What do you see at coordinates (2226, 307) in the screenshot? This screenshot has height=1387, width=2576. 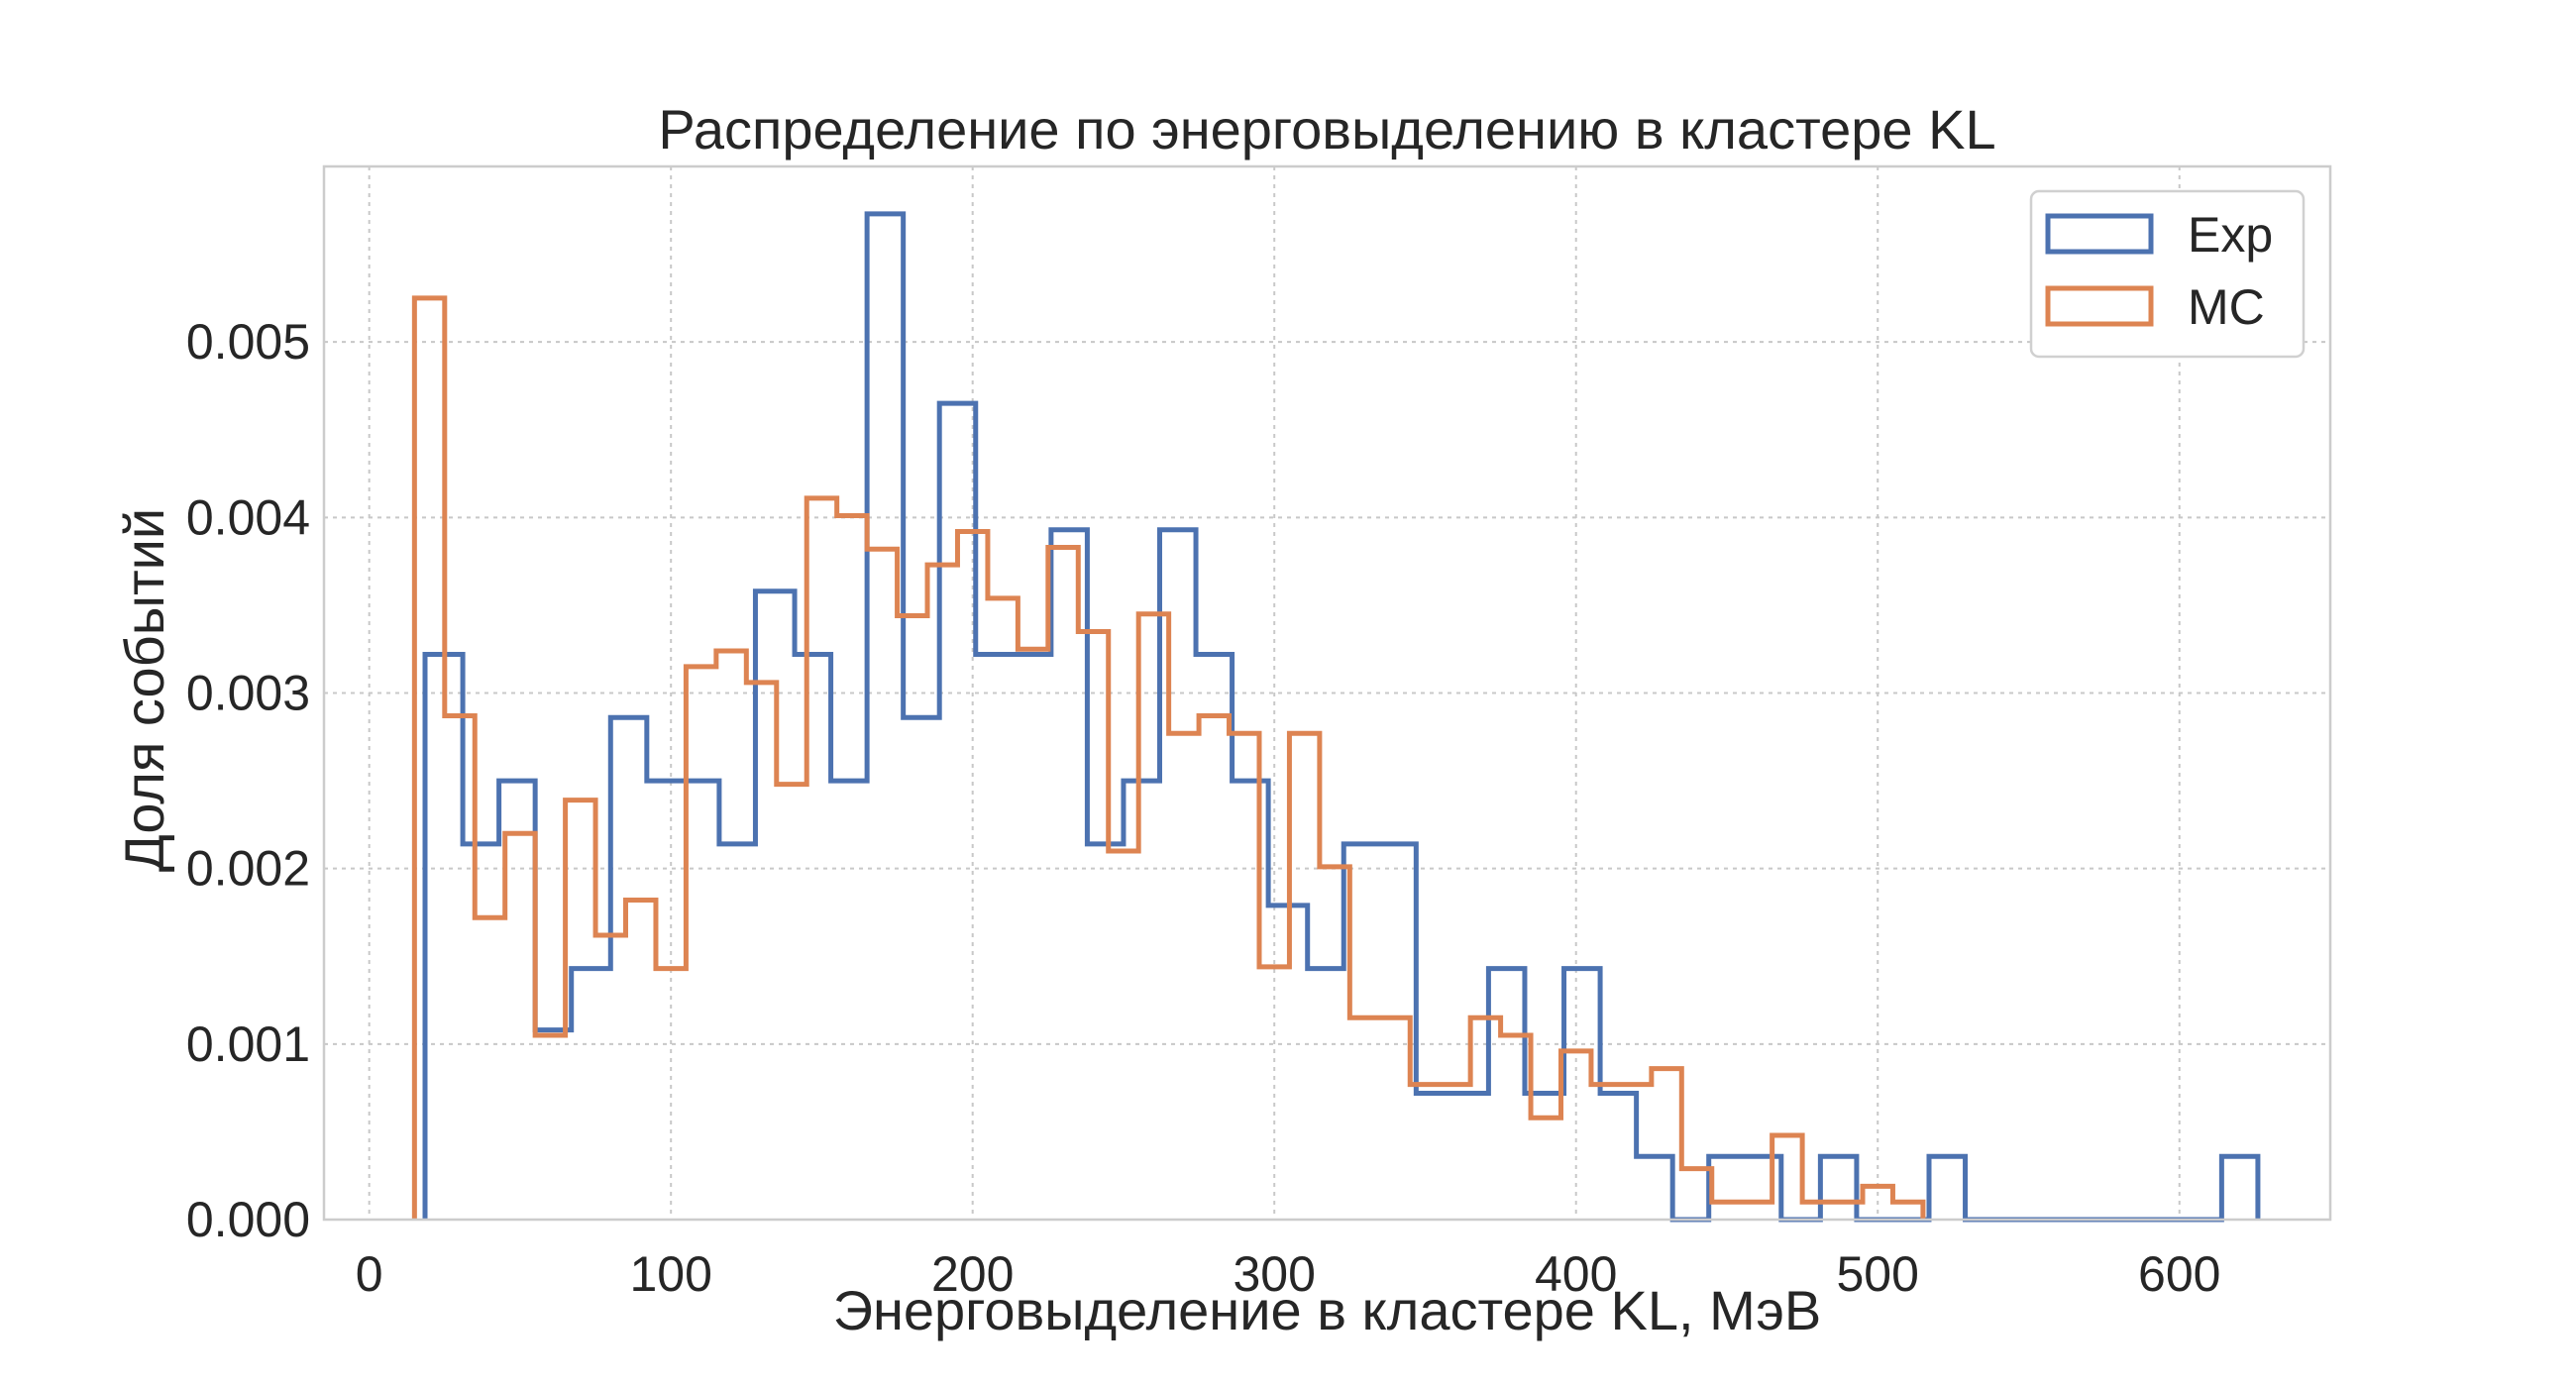 I see `legend-label-mc: MC` at bounding box center [2226, 307].